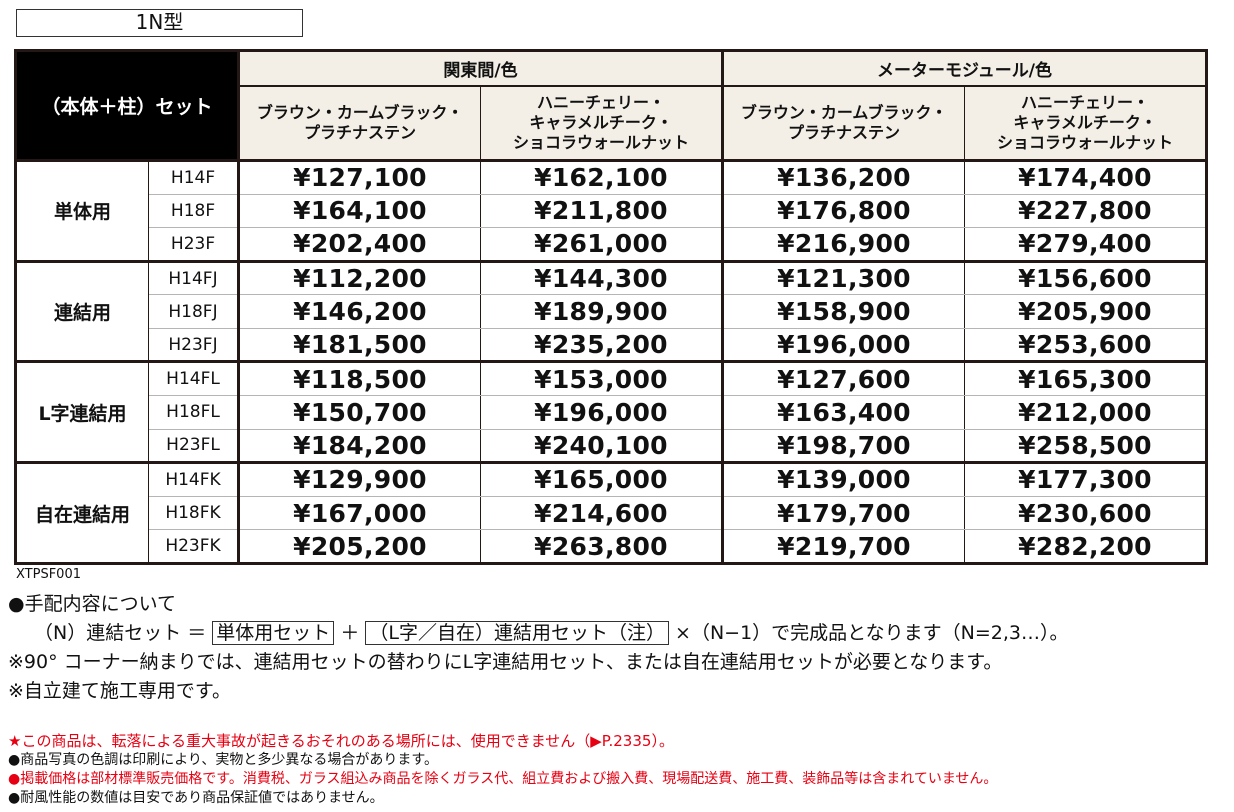 This screenshot has height=812, width=1234. Describe the element at coordinates (480, 68) in the screenshot. I see `group-header-kantoma: 関東間/色` at that location.